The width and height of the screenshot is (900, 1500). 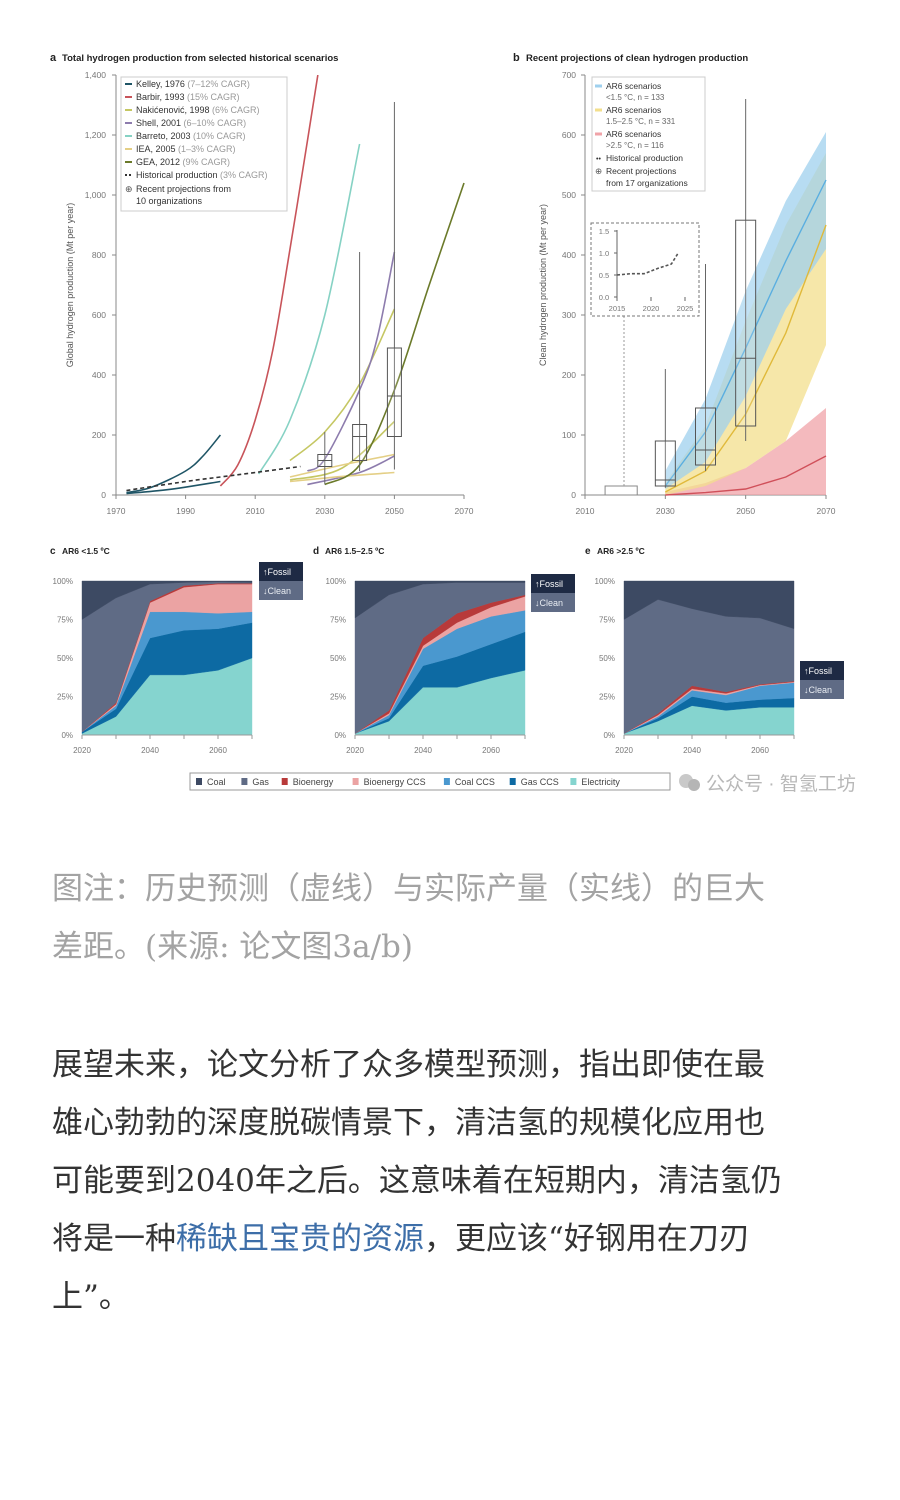 What do you see at coordinates (709, 604) in the screenshot?
I see `stack-area-coal` at bounding box center [709, 604].